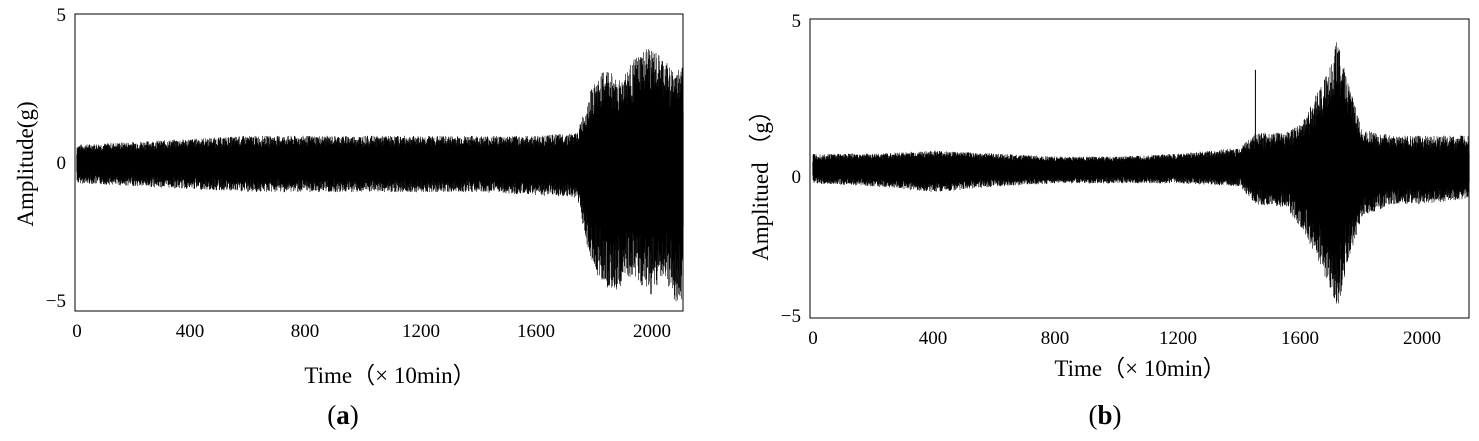  Describe the element at coordinates (1104, 415) in the screenshot. I see `panel-label-b: (b)` at that location.